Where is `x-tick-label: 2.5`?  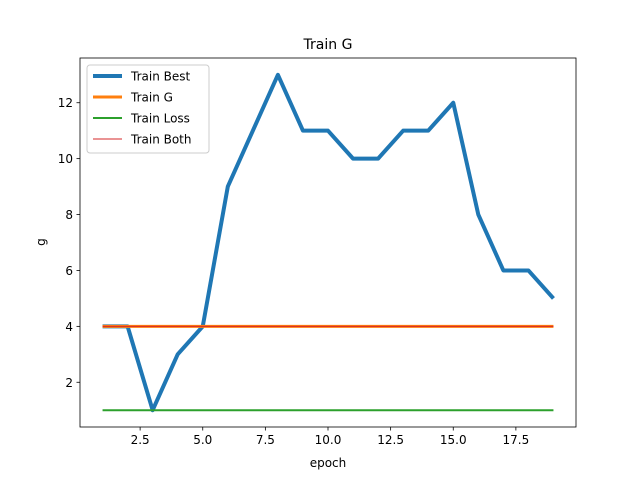
x-tick-label: 2.5 is located at coordinates (140, 440).